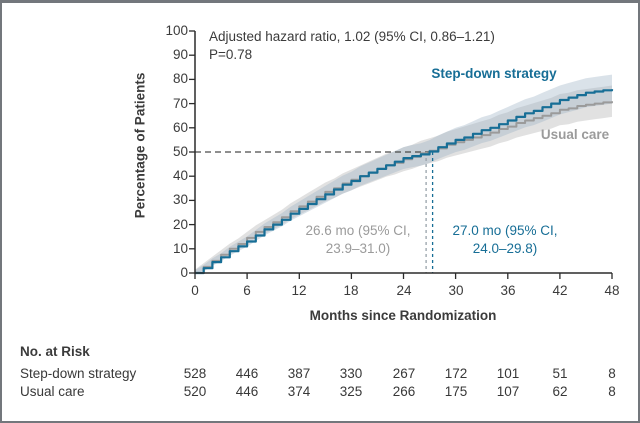 This screenshot has width=640, height=423. Describe the element at coordinates (505, 248) in the screenshot. I see `step-down-median-line2: 24.0–29.8)` at that location.